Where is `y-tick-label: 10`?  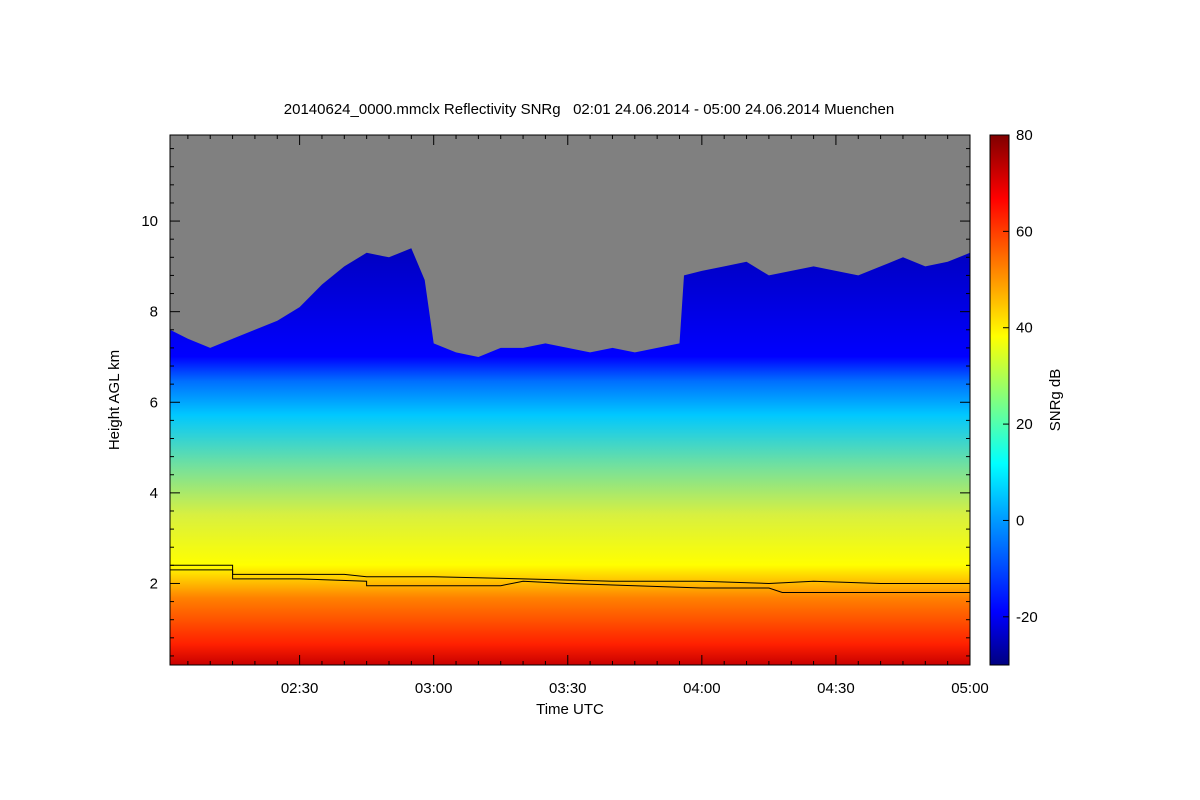 y-tick-label: 10 is located at coordinates (149, 221).